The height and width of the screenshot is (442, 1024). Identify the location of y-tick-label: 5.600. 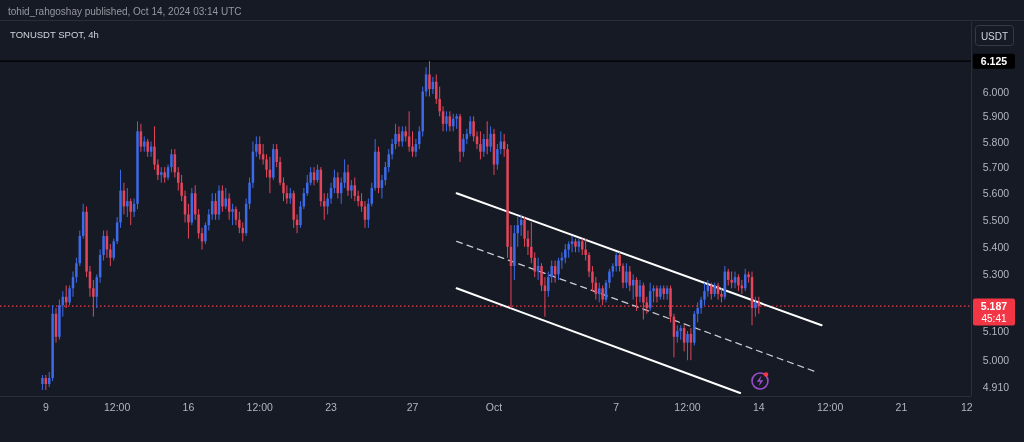
(996, 193).